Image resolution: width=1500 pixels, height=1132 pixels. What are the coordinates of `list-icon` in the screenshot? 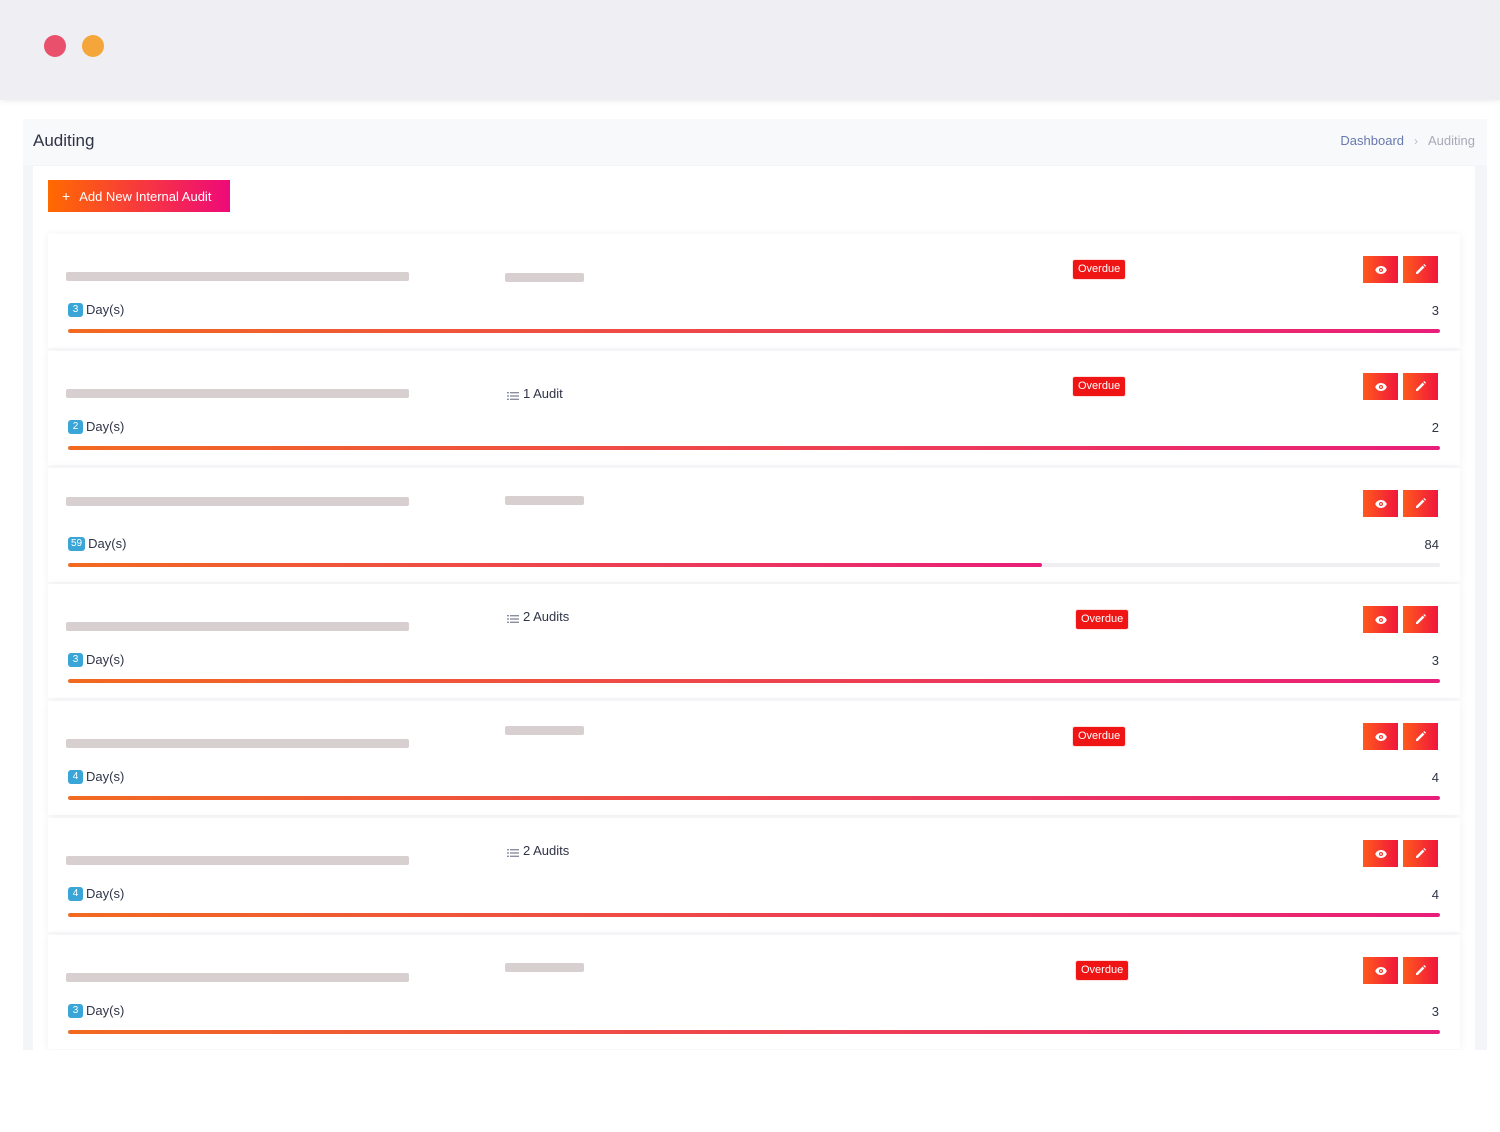 It's located at (513, 394).